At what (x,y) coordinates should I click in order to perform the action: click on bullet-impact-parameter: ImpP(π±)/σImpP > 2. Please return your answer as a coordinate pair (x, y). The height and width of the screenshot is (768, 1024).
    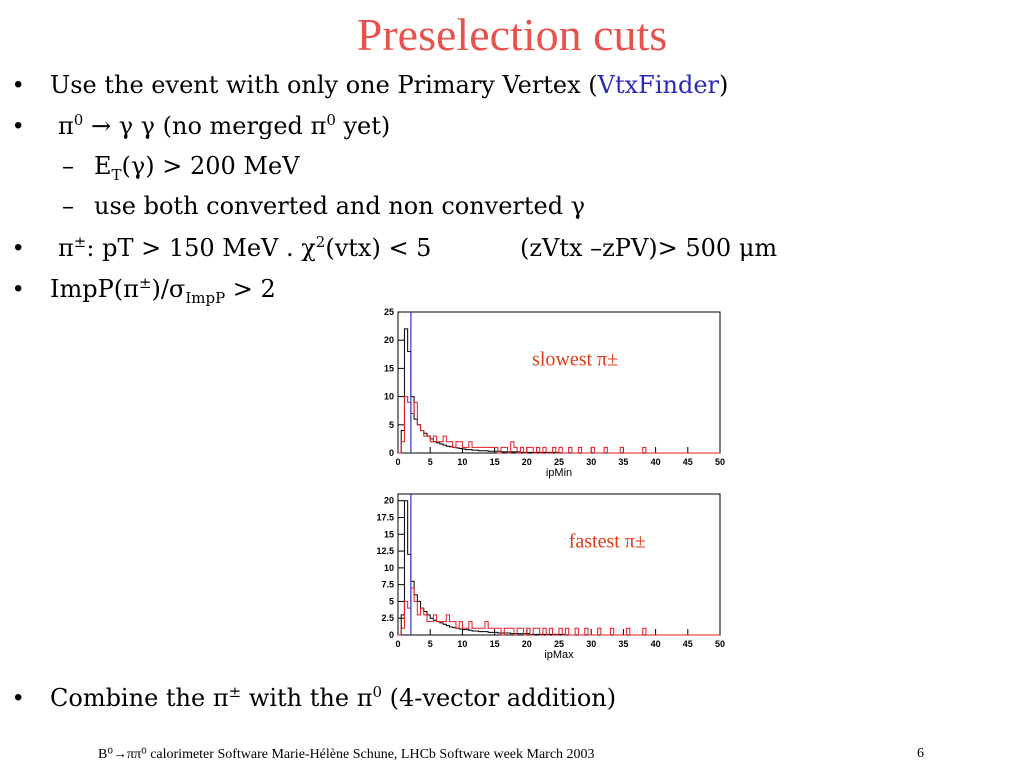
    Looking at the image, I should click on (163, 290).